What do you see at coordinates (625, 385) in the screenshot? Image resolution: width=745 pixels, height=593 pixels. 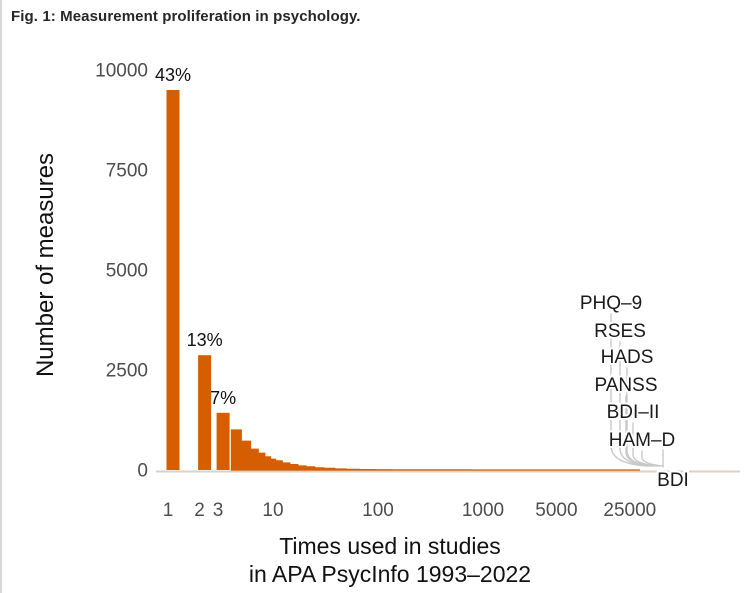 I see `measure-label: PANSS` at bounding box center [625, 385].